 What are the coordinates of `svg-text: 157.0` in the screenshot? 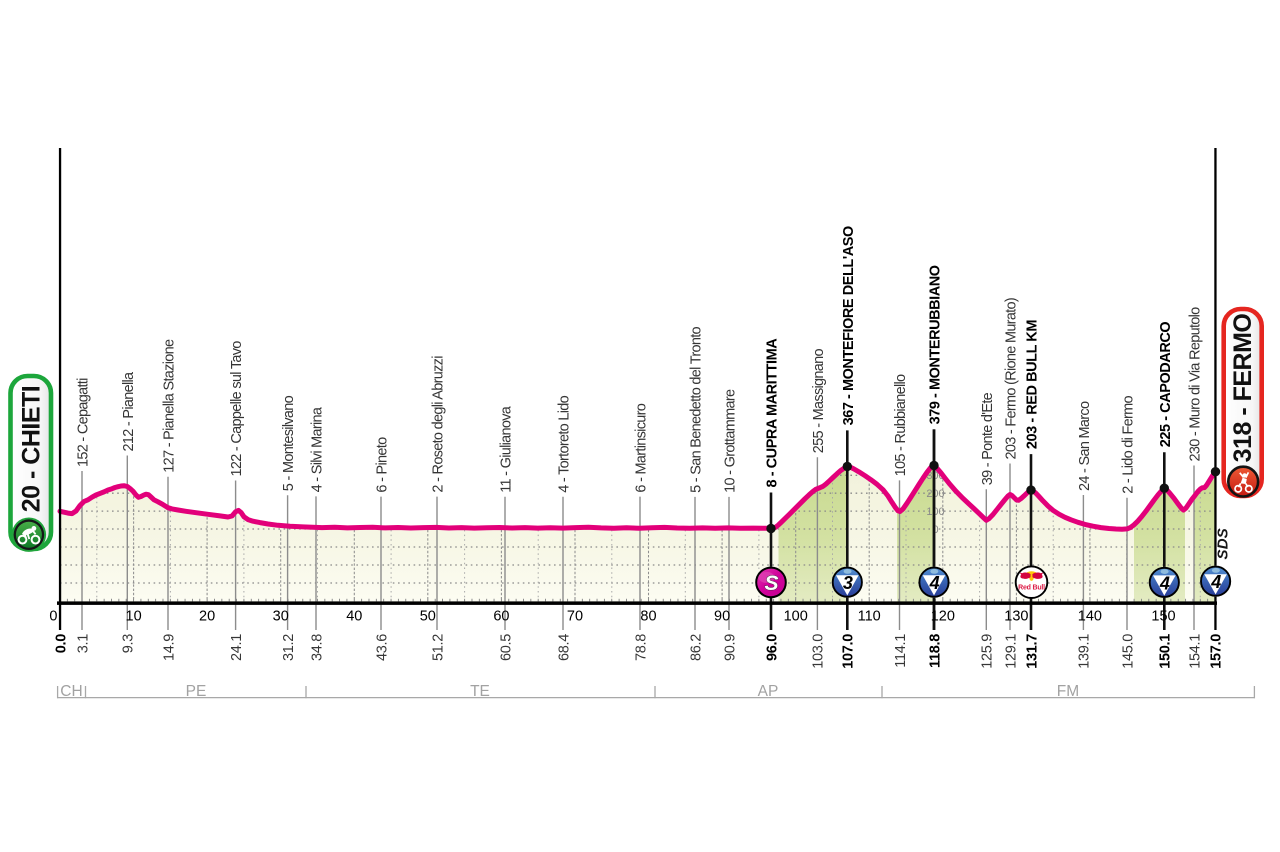 It's located at (1216, 651).